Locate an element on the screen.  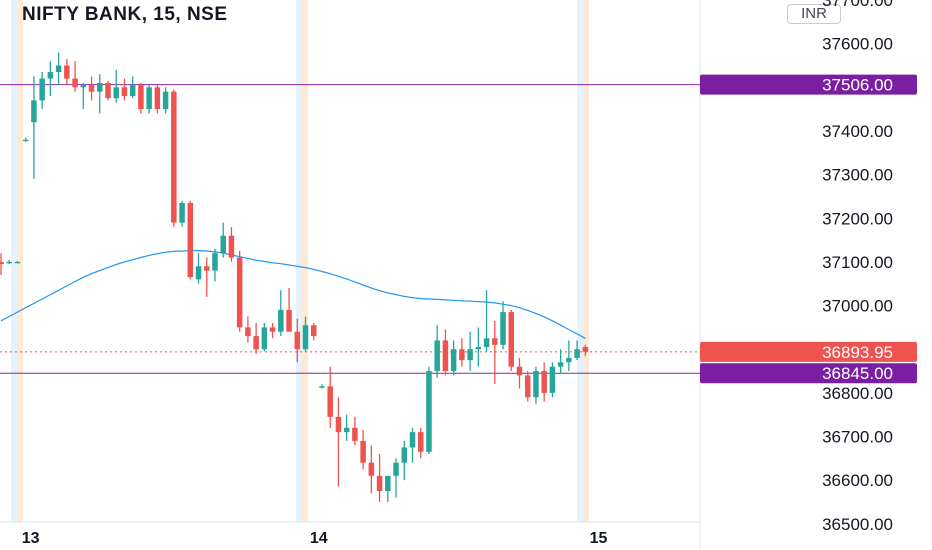
y-tick-label: 37600.00 is located at coordinates (857, 44).